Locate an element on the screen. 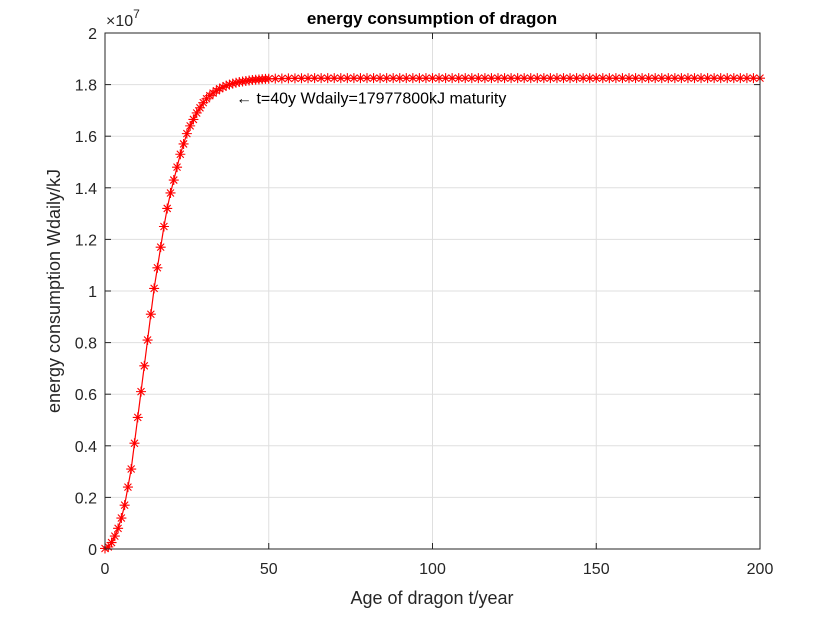 This screenshot has height=620, width=830. y-tick-label: 1.6 is located at coordinates (86, 137).